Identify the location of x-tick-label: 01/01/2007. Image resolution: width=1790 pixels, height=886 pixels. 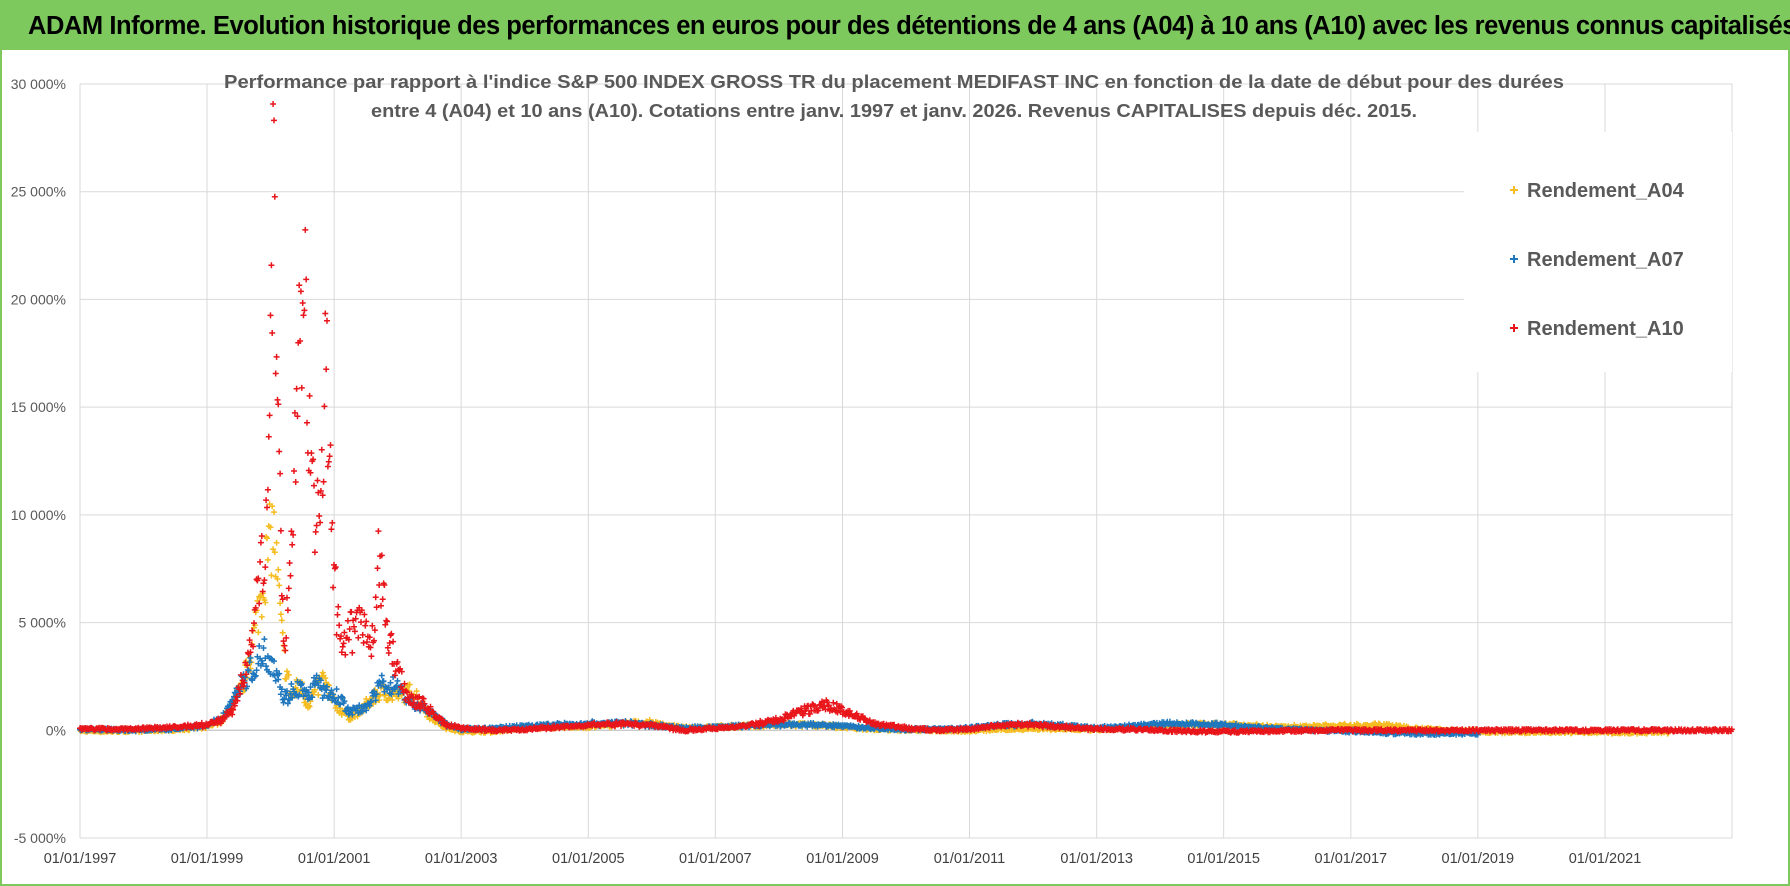
(715, 859).